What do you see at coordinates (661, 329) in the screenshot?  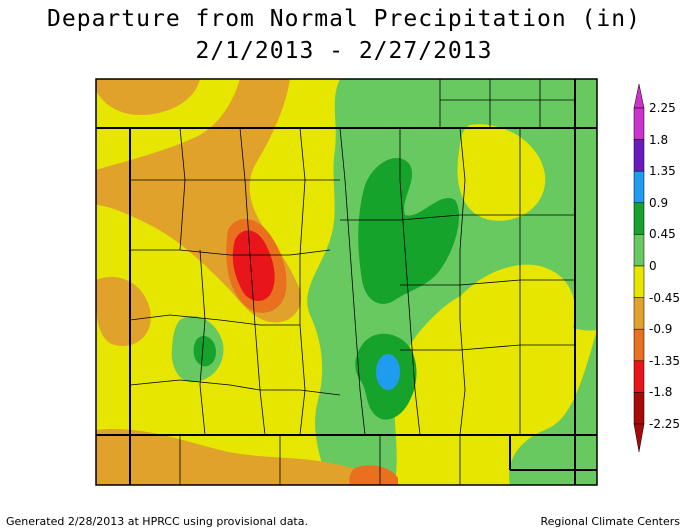 I see `legend-tick-label: -0.9` at bounding box center [661, 329].